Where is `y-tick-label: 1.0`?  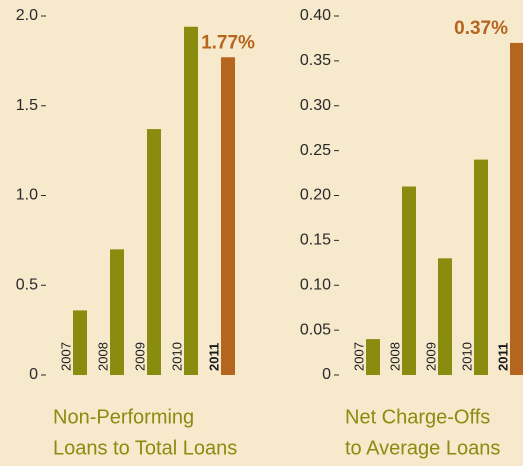
y-tick-label: 1.0 is located at coordinates (27, 195).